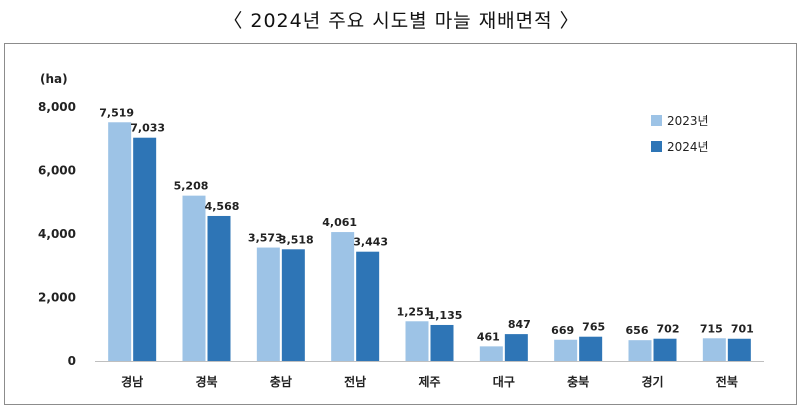  Describe the element at coordinates (414, 311) in the screenshot. I see `data-label: 1,251` at that location.